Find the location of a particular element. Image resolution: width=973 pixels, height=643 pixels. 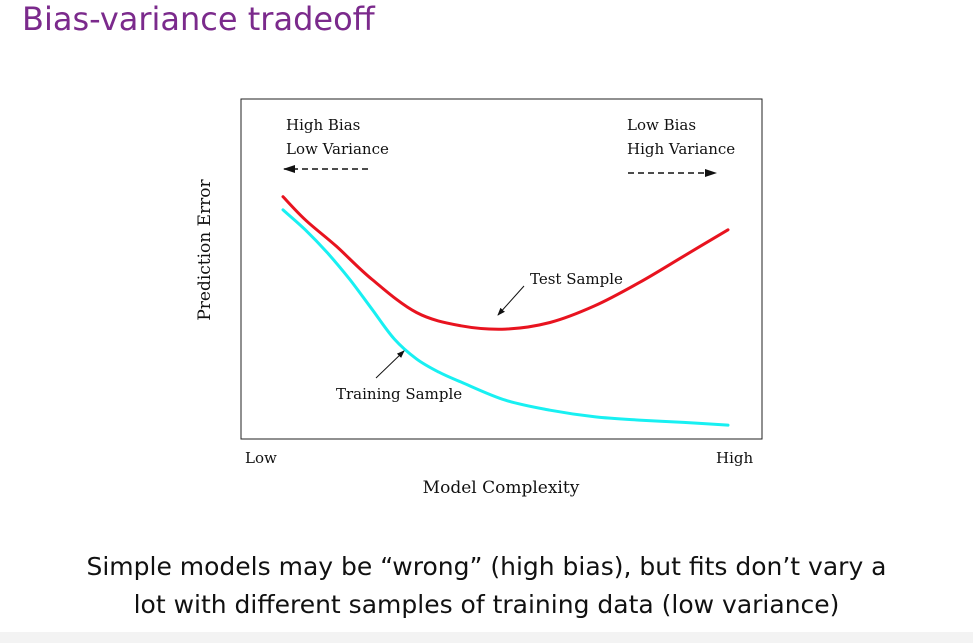

slide-title: Bias-variance tradeoff is located at coordinates (198, 19).